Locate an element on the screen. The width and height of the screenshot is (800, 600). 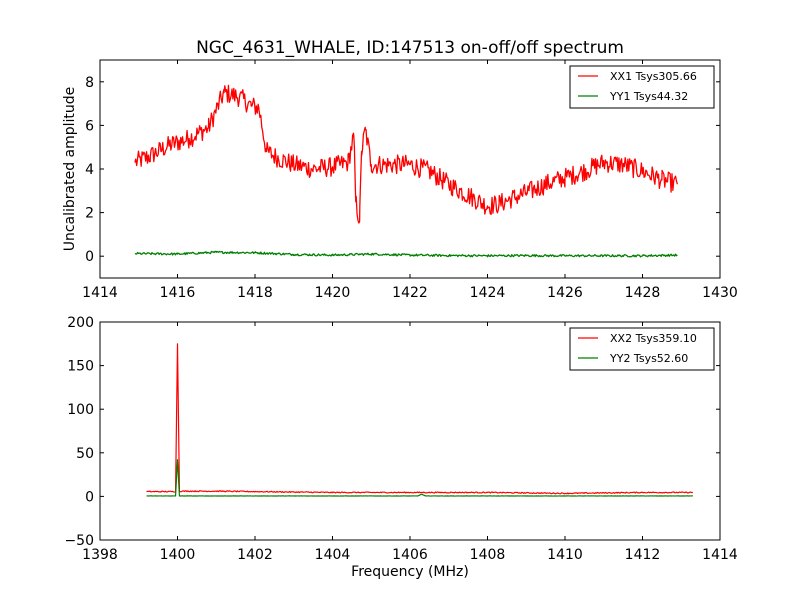
x-tick-label: 1418 is located at coordinates (255, 293).